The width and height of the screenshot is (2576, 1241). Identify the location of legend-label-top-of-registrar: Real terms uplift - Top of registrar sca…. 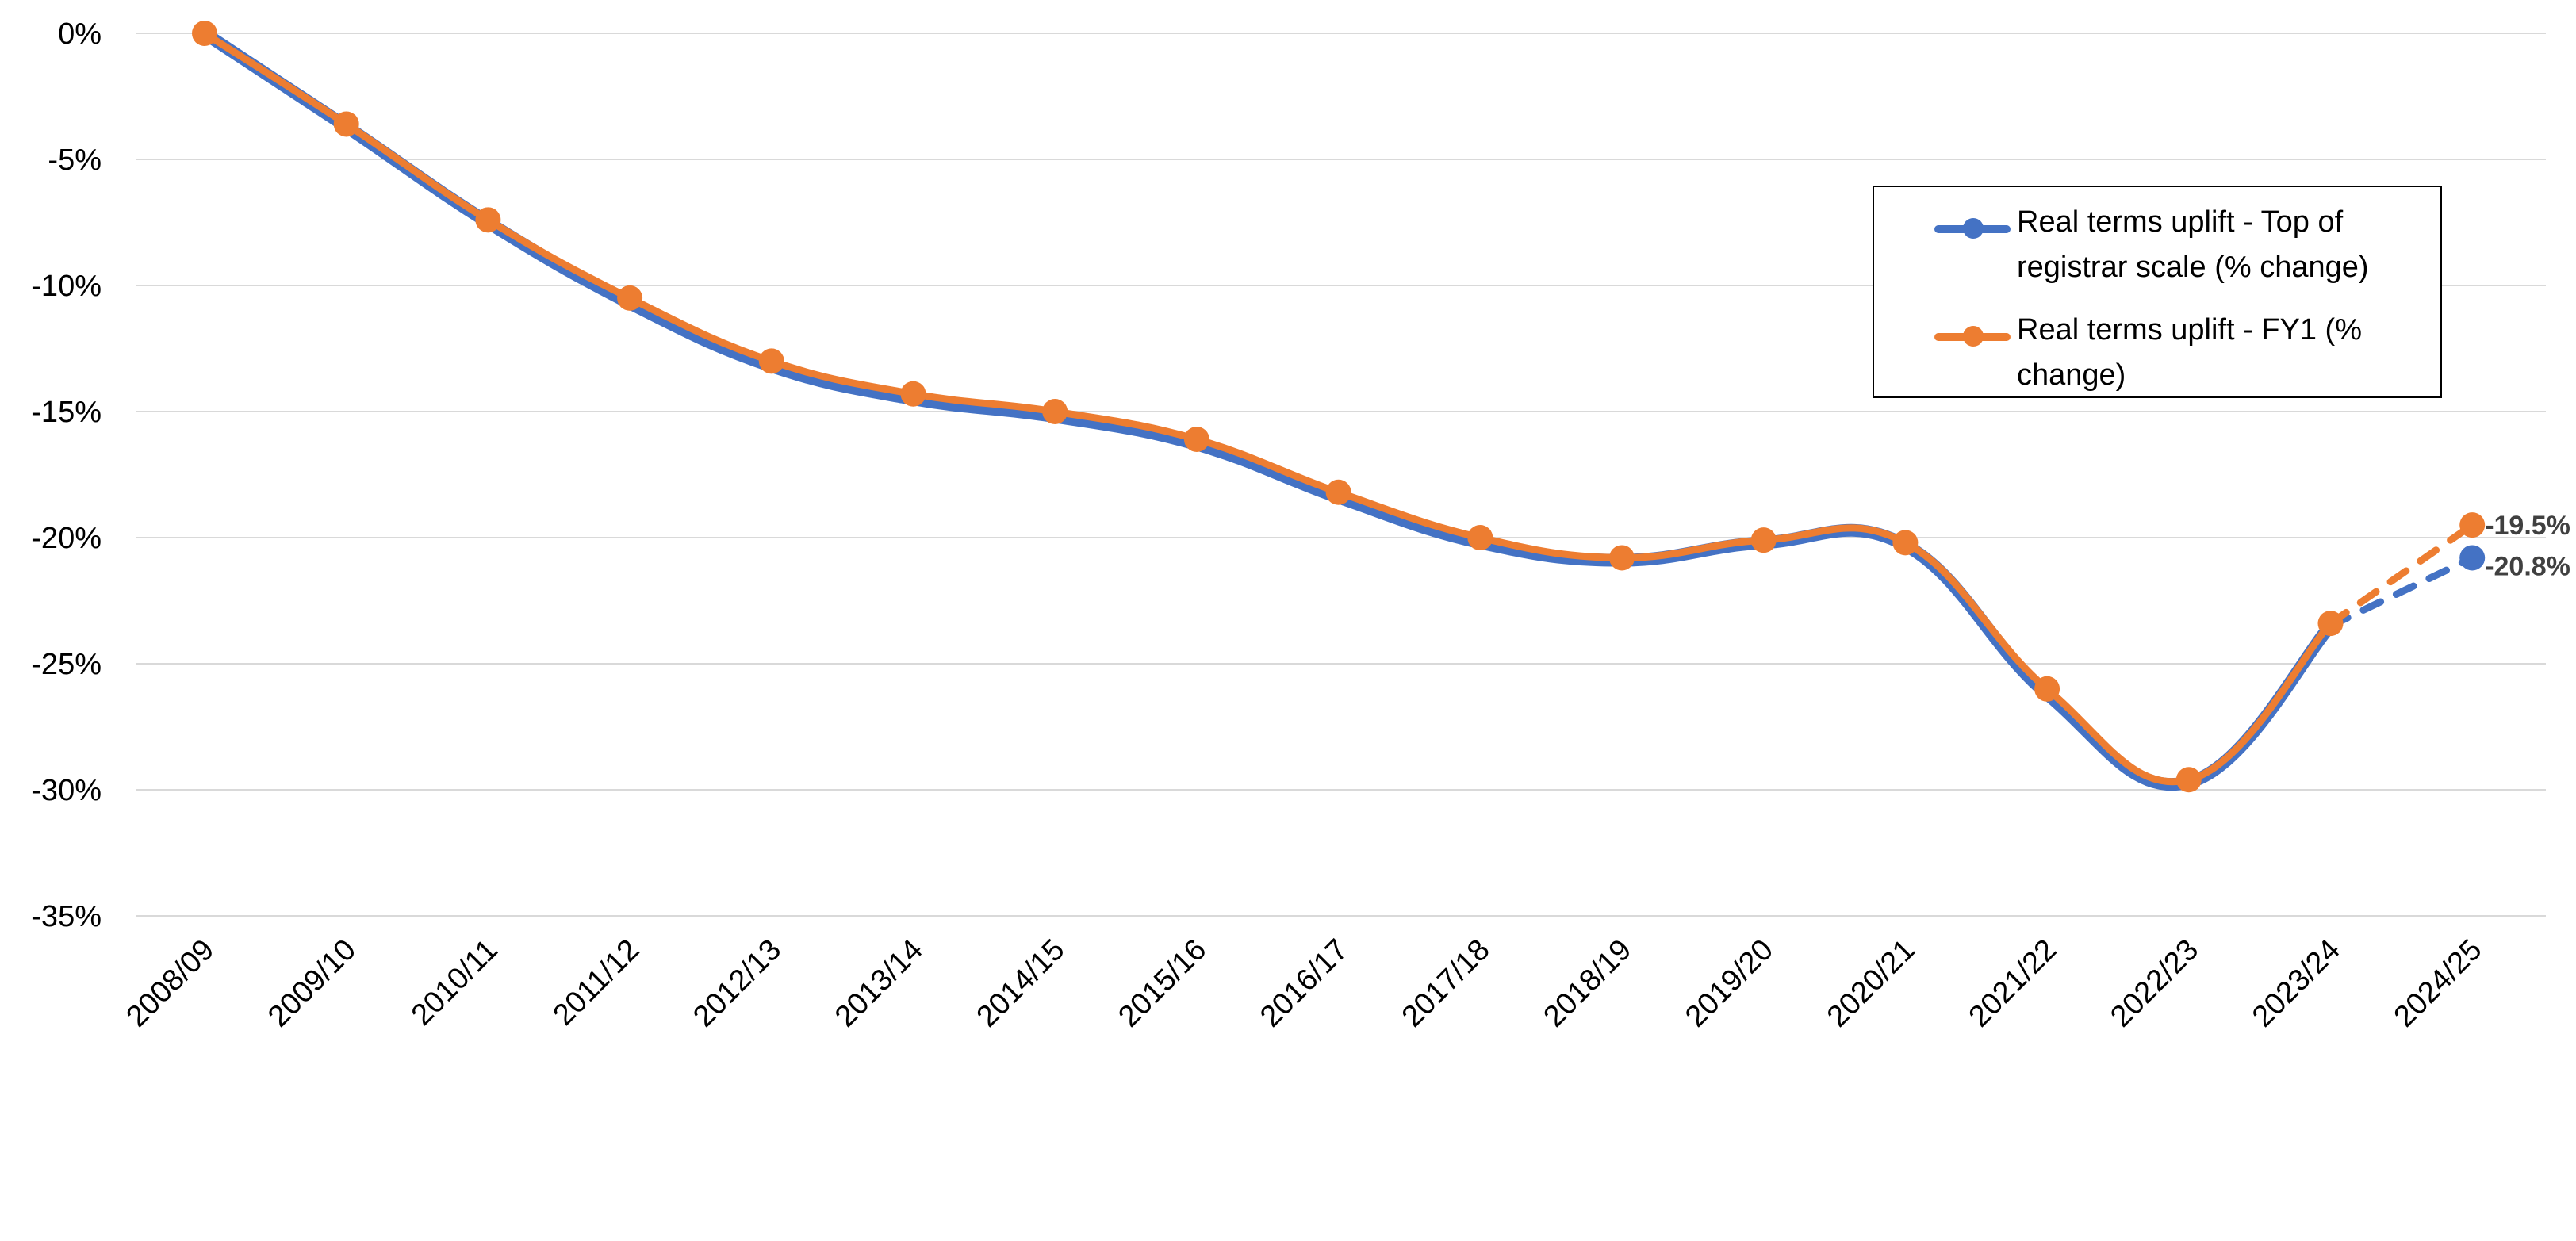
(2193, 244).